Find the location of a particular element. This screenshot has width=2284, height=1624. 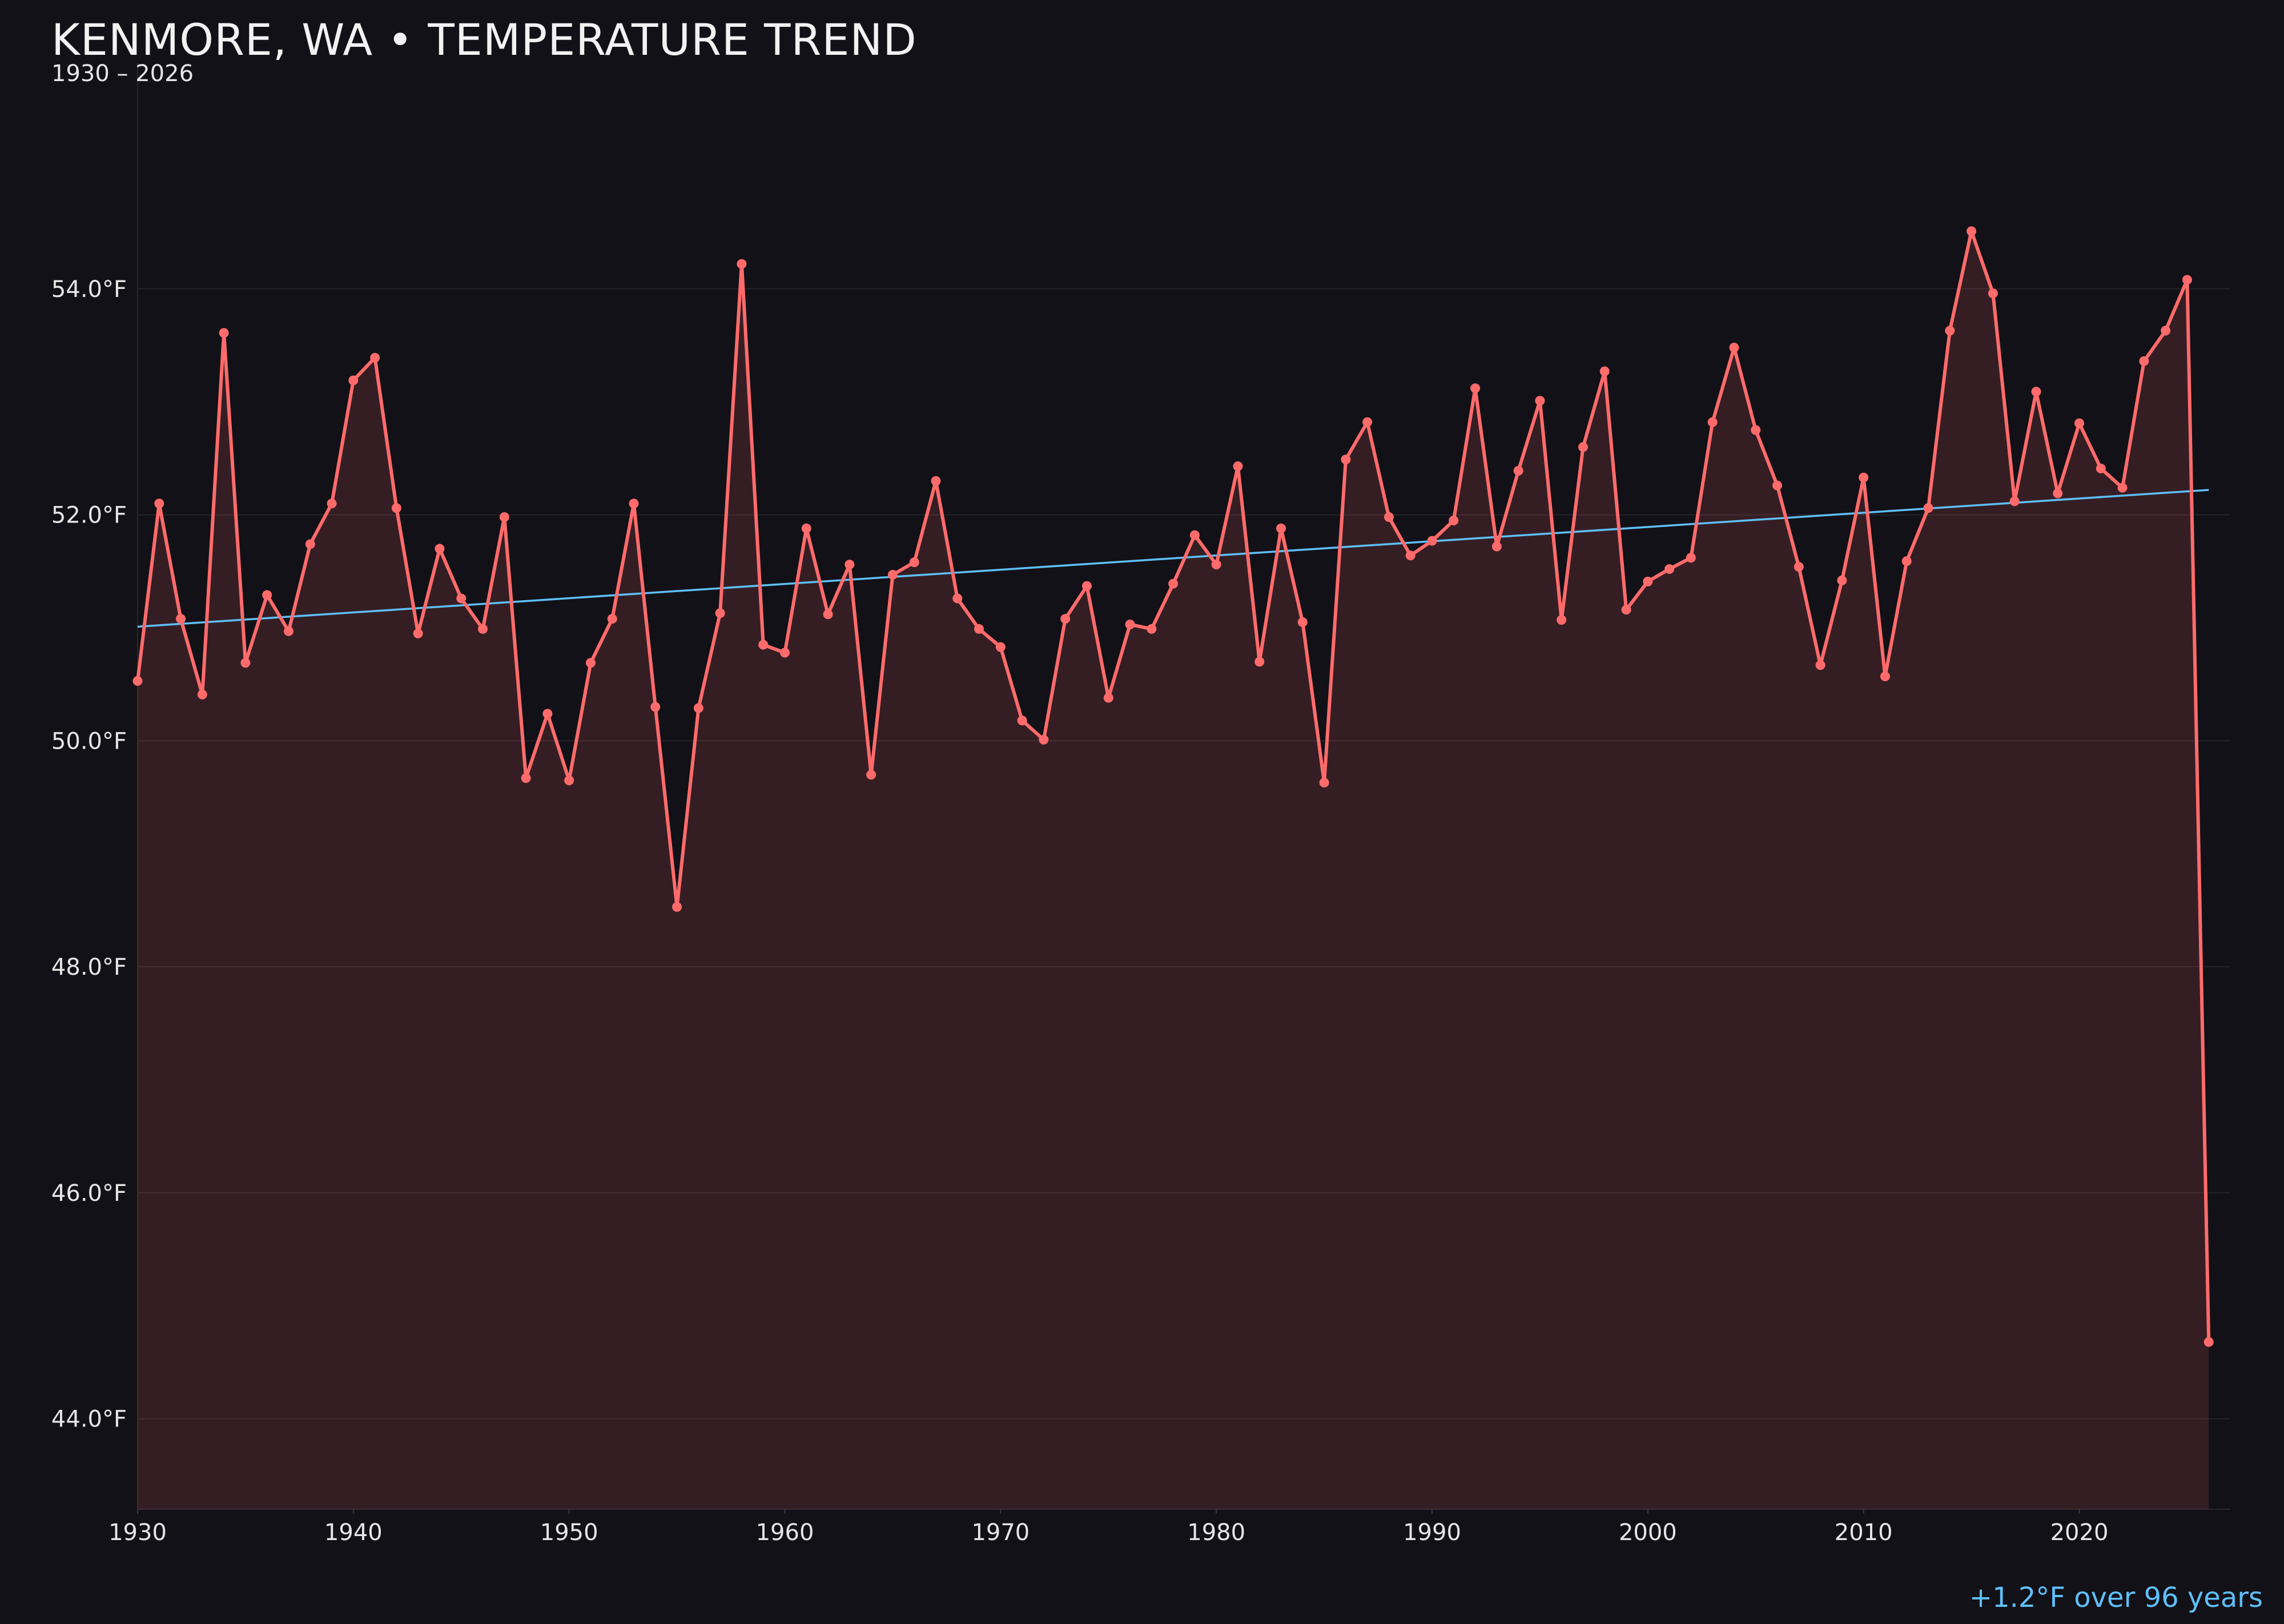

chart-subtitle: 1930 – 2026 is located at coordinates (122, 74).